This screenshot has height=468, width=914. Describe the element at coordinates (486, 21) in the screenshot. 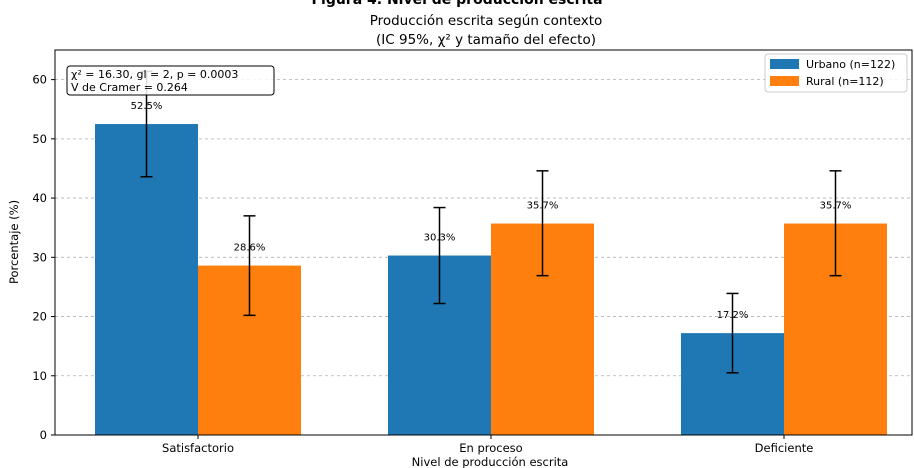

I see `chart-title: Producción escrita según contexto` at that location.